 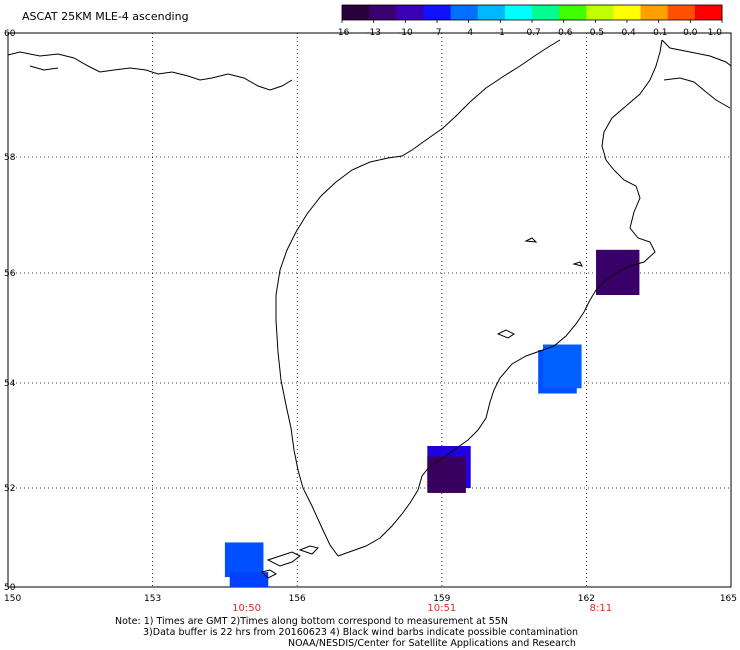 I want to click on y-tick-label: 52, so click(x=9, y=489).